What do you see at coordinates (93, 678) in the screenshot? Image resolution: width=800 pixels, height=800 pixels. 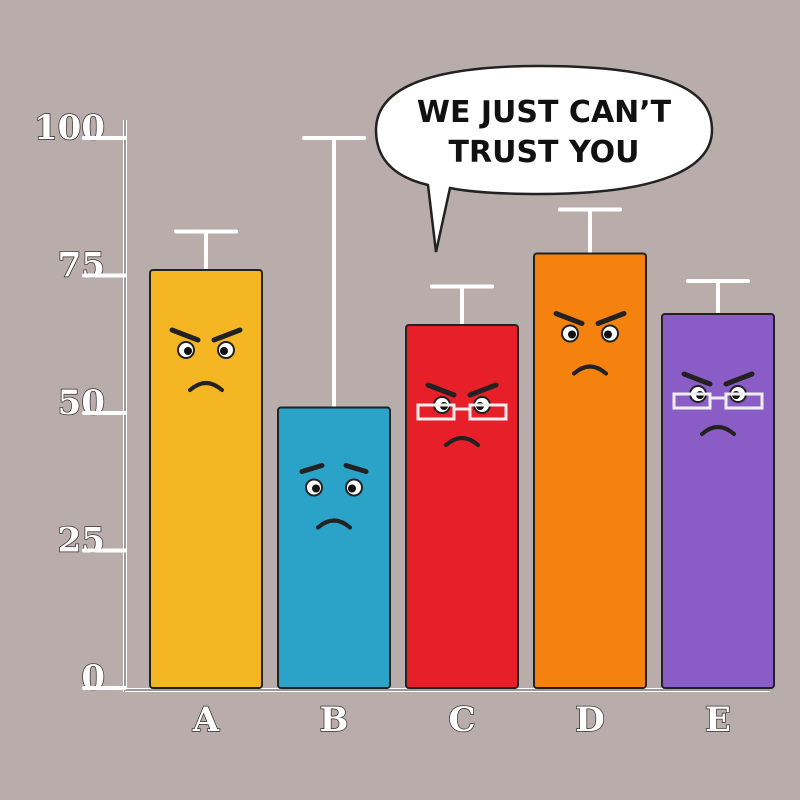 I see `y-tick-label: 0` at bounding box center [93, 678].